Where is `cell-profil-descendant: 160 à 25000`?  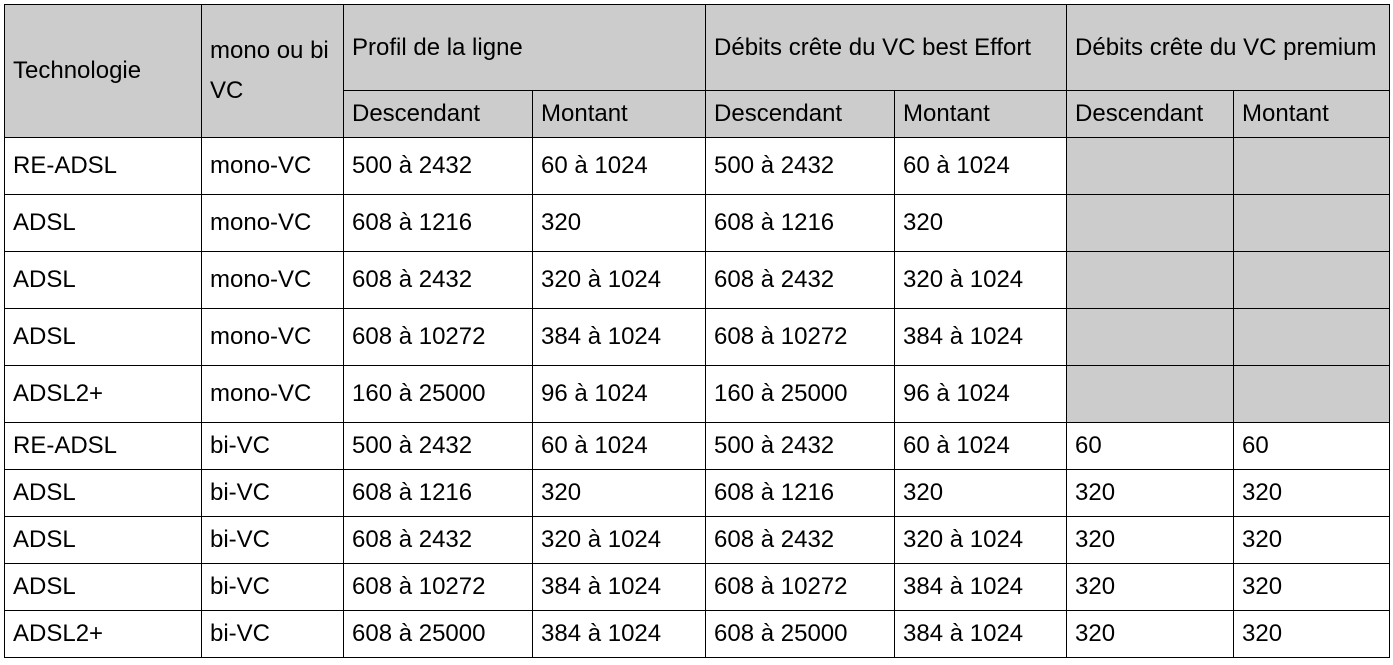 cell-profil-descendant: 160 à 25000 is located at coordinates (438, 394).